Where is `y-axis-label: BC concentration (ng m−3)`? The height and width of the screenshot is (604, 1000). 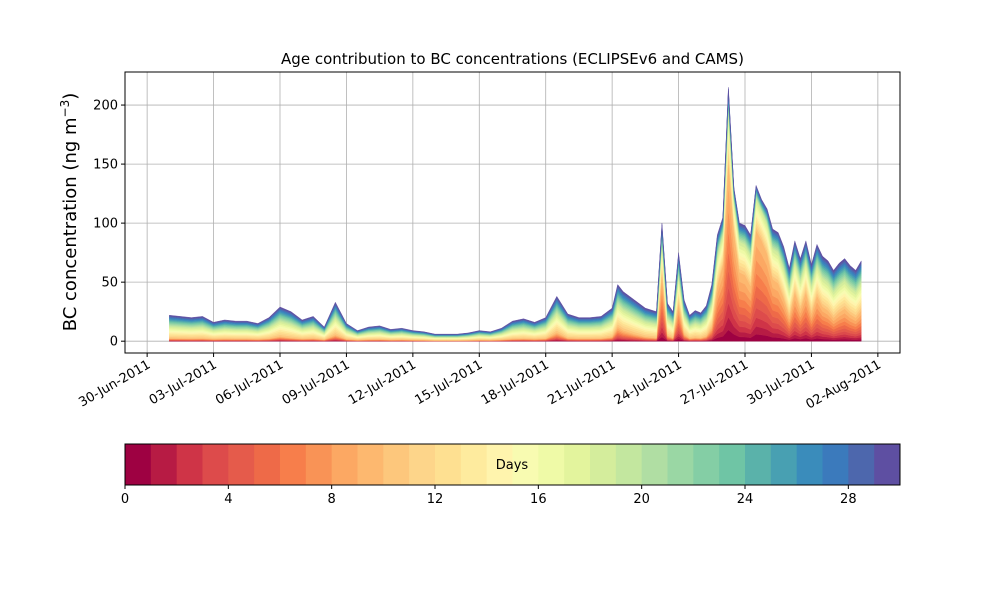 y-axis-label: BC concentration (ng m−3) is located at coordinates (69, 212).